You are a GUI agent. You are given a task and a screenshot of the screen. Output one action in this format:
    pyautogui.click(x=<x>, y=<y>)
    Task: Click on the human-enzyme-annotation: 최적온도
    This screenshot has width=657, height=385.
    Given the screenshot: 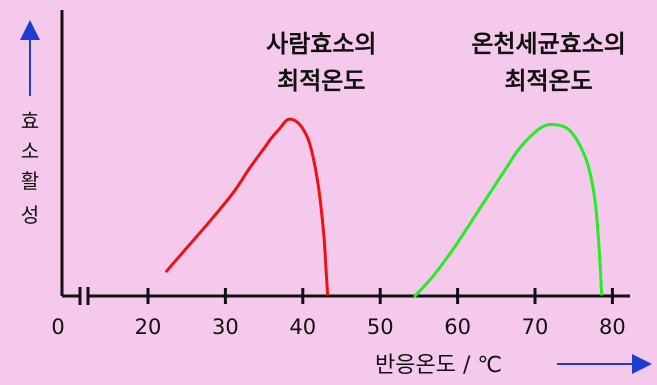 What is the action you would take?
    pyautogui.click(x=321, y=81)
    